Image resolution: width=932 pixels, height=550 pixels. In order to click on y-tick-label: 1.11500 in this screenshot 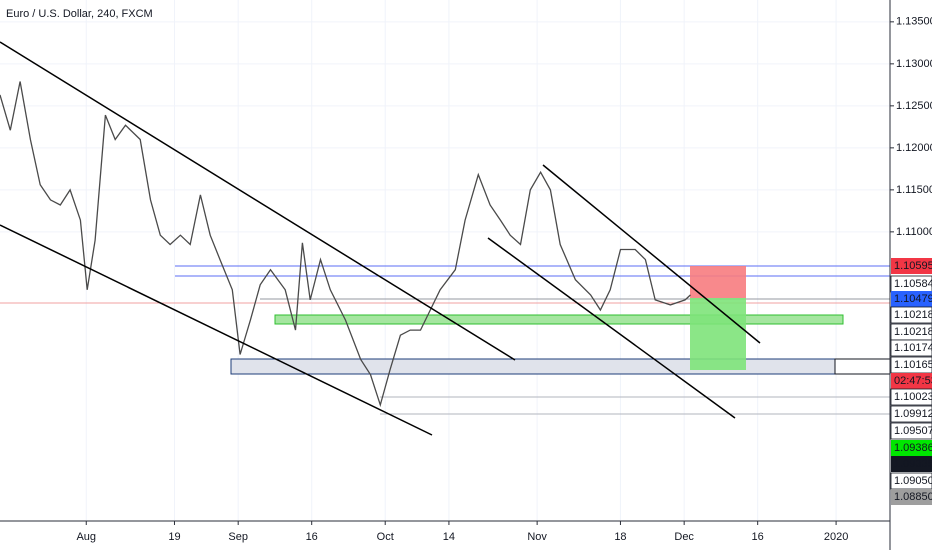, I will do `click(914, 190)`.